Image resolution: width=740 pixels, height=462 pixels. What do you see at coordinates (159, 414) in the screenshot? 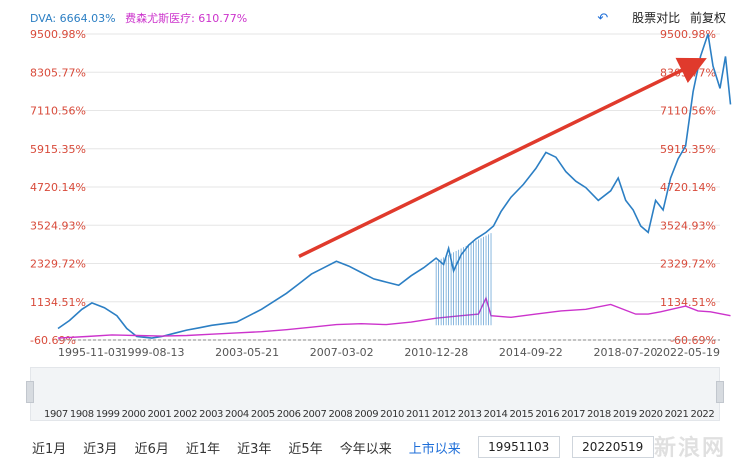
I see `navigator-year-label: 2001` at bounding box center [159, 414].